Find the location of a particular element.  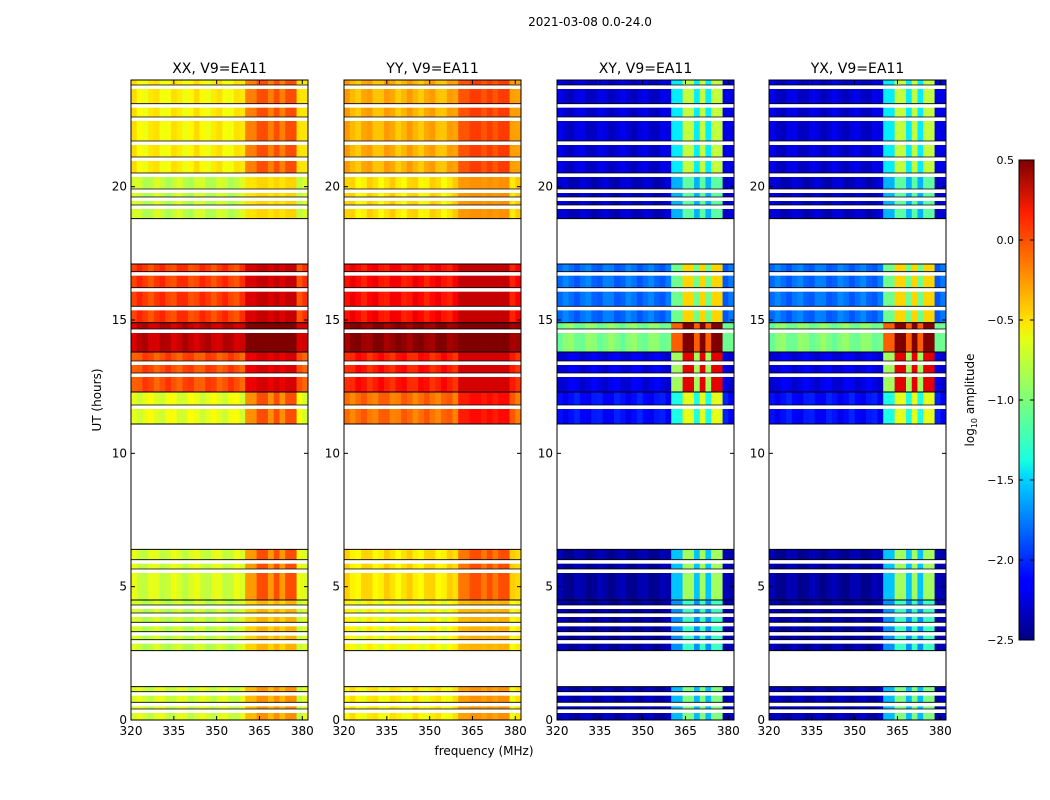

x-axis-label: frequency (MHz) is located at coordinates (483, 751).